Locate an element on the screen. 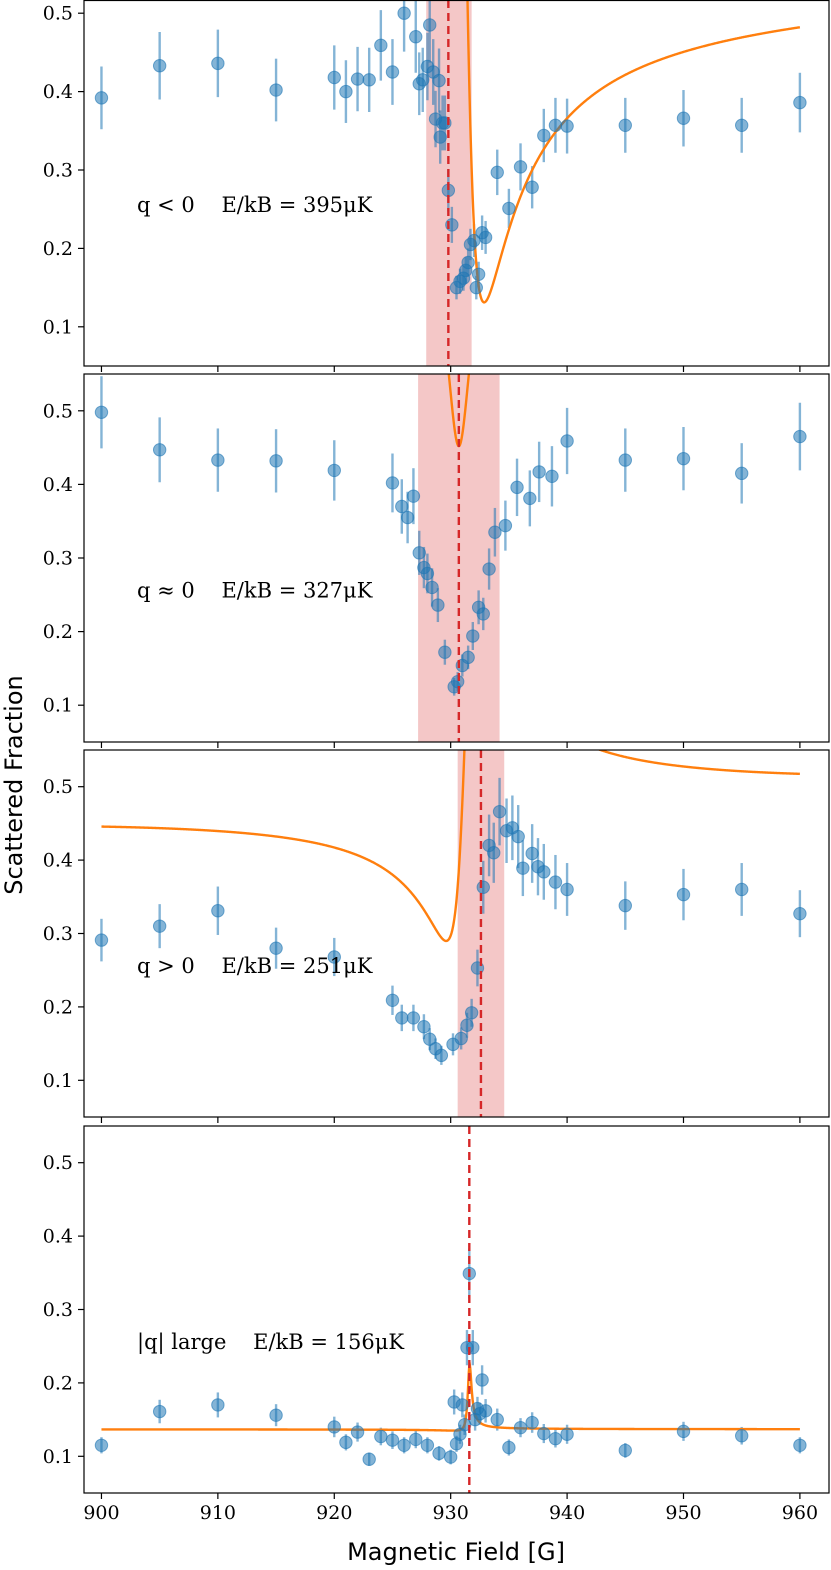 This screenshot has height=1570, width=831. x-tick-label: 910 is located at coordinates (218, 1513).